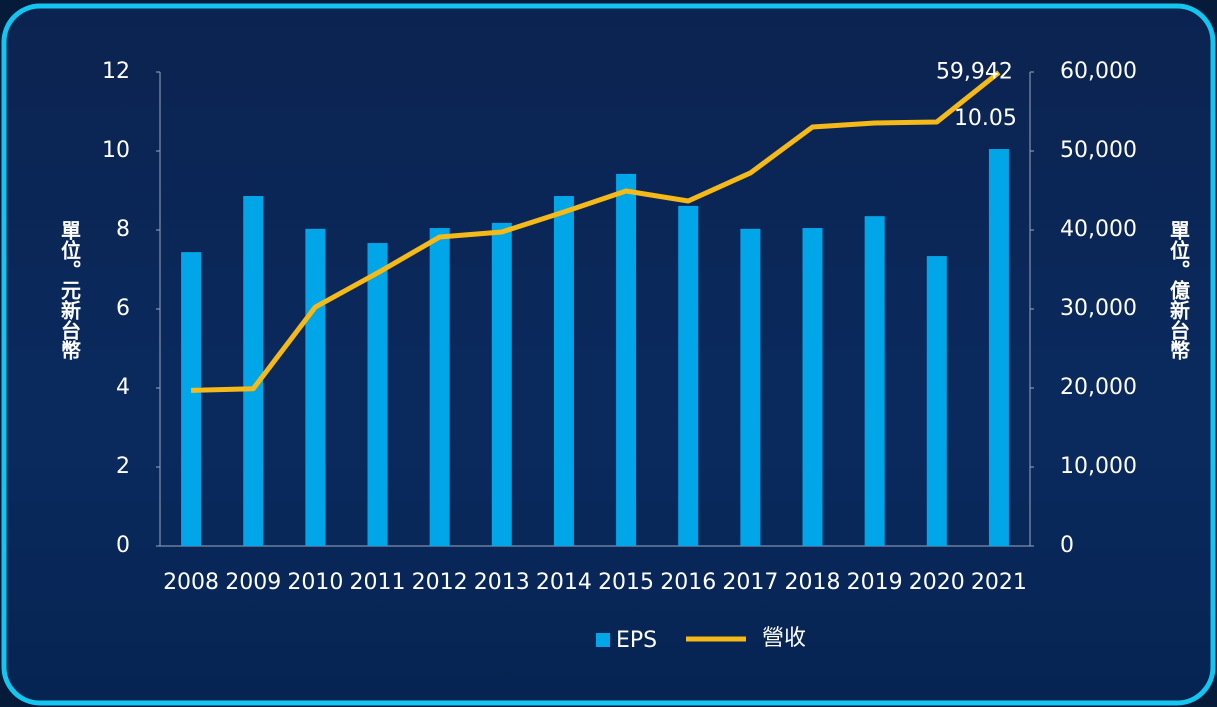  I want to click on x-tick-label: 2011, so click(378, 582).